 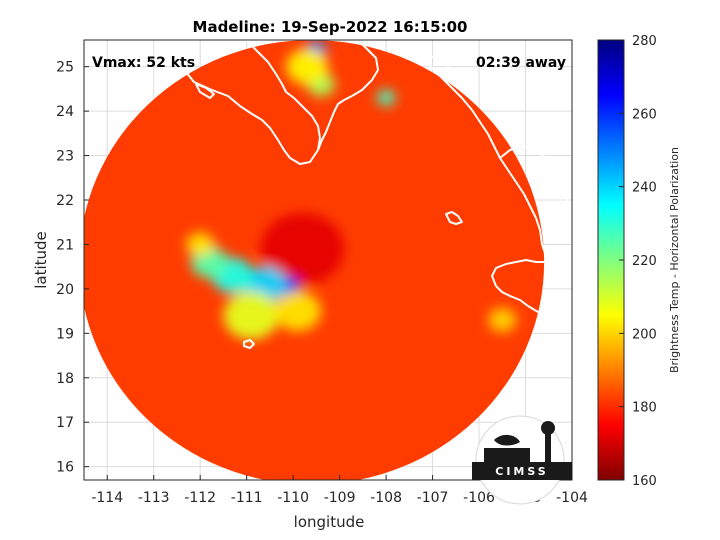 I want to click on coastline-mainland-inland, so click(x=535, y=180).